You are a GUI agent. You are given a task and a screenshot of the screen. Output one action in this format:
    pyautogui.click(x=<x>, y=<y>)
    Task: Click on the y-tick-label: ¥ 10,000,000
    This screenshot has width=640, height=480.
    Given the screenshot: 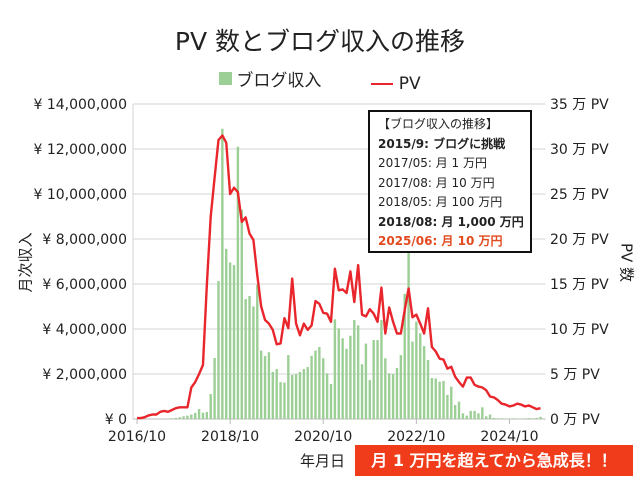 What is the action you would take?
    pyautogui.click(x=80, y=195)
    